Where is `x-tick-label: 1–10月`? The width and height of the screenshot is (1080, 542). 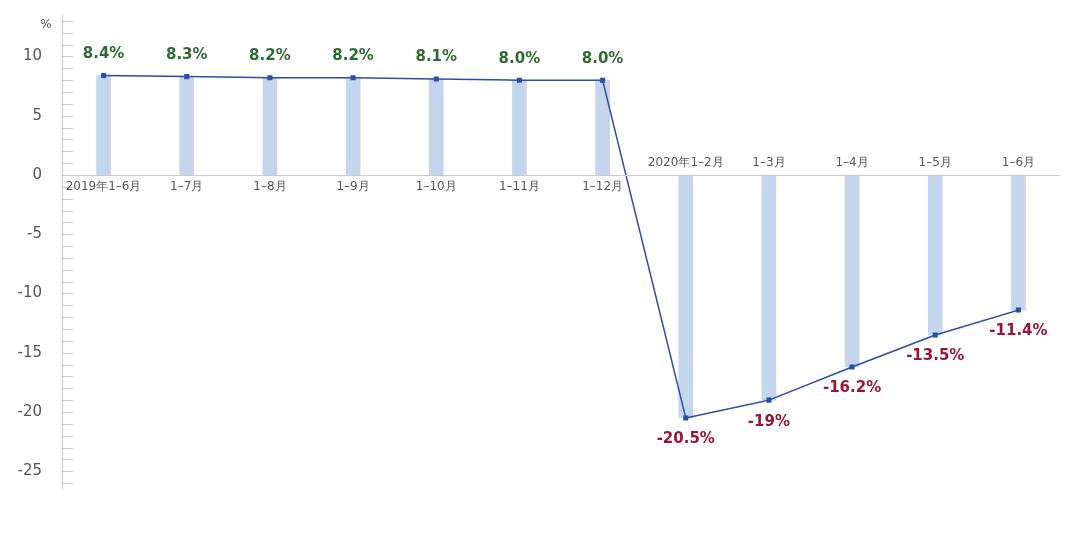
x-tick-label: 1–10月 is located at coordinates (436, 186).